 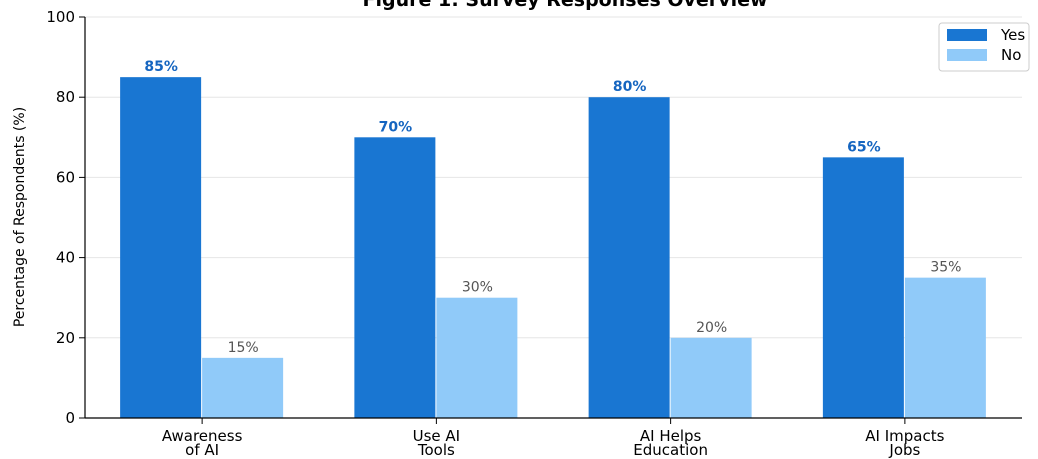 I want to click on y-tick-label: 60, so click(x=65, y=177).